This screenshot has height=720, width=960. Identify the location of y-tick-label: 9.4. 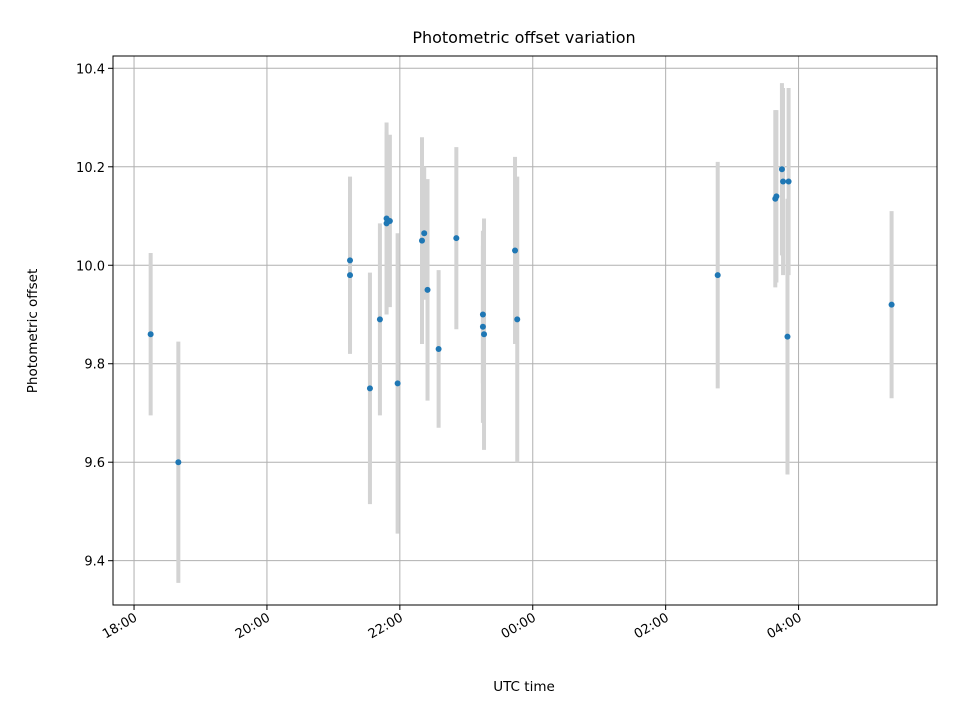
(94, 562).